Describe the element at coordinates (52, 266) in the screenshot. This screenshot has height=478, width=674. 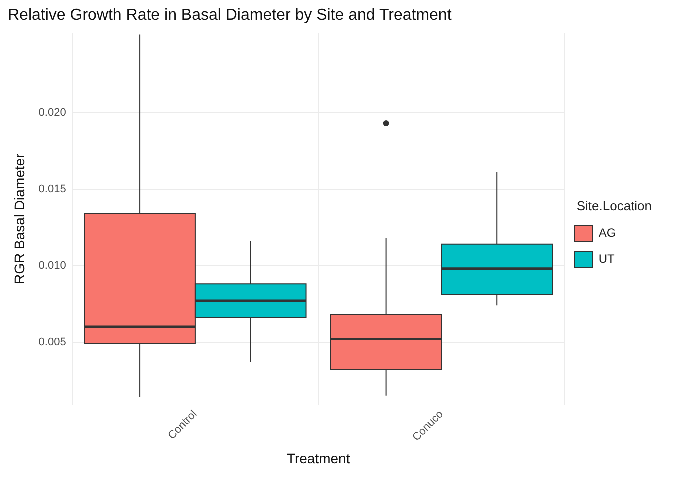
I see `y-tick-label: 0.010` at that location.